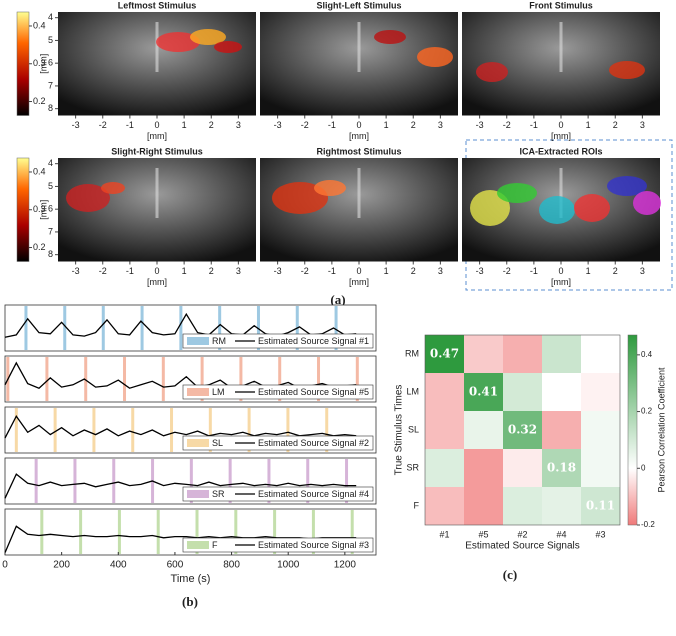  I want to click on y-tick-label: SL, so click(413, 429).